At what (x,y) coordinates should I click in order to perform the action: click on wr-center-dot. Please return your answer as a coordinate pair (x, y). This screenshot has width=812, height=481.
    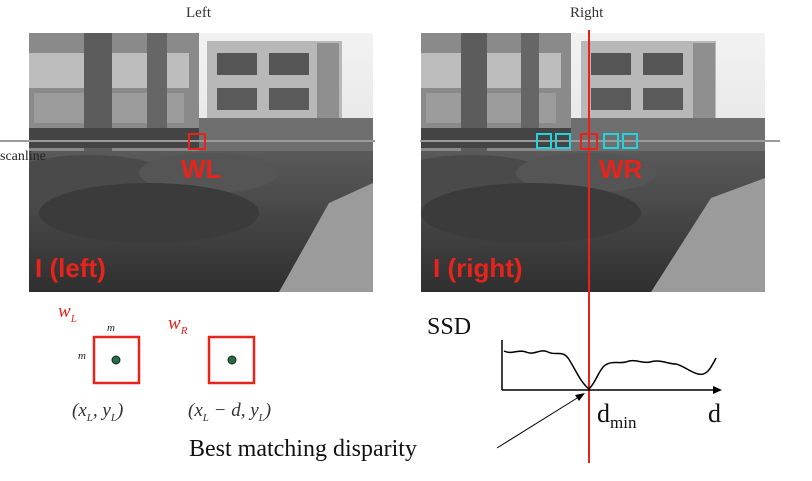
    Looking at the image, I should click on (232, 360).